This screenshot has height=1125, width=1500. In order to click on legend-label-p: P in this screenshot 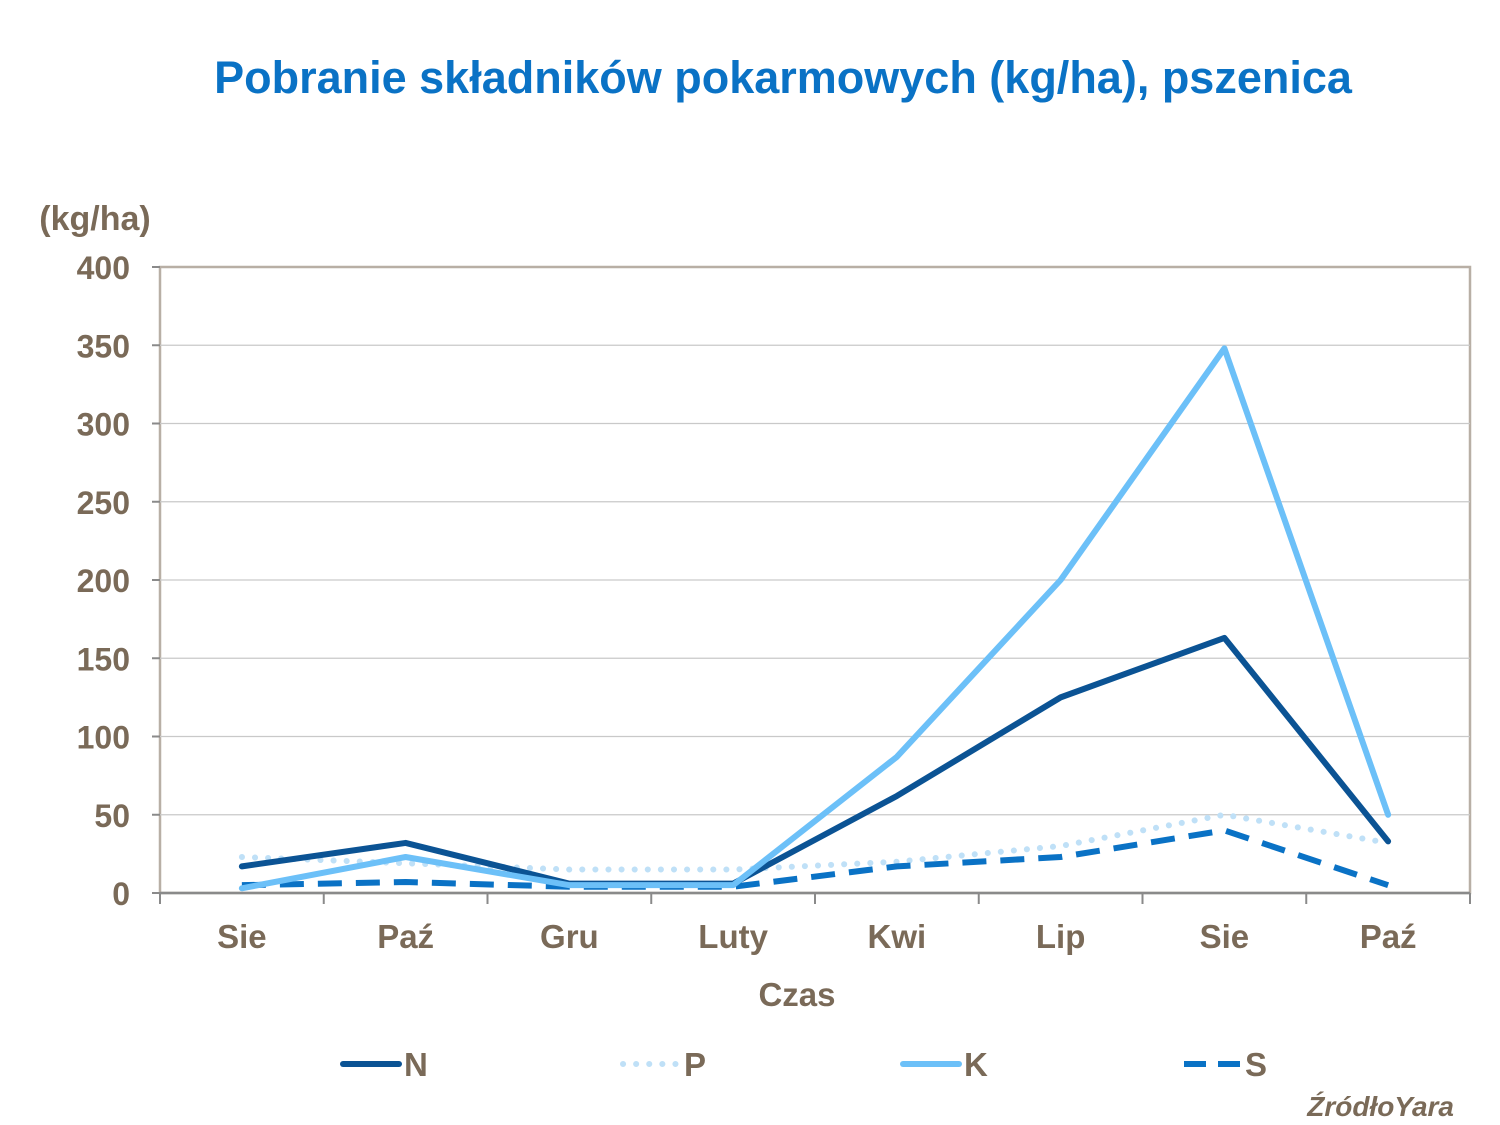, I will do `click(695, 1064)`.